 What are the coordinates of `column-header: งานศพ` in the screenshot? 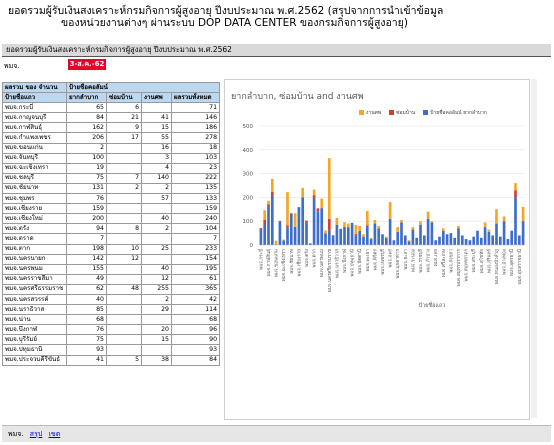 It's located at (156, 98).